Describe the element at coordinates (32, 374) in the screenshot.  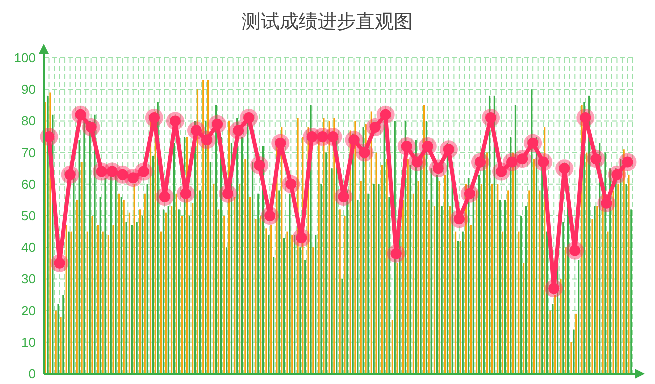
I see `y-tick-label: 0` at that location.